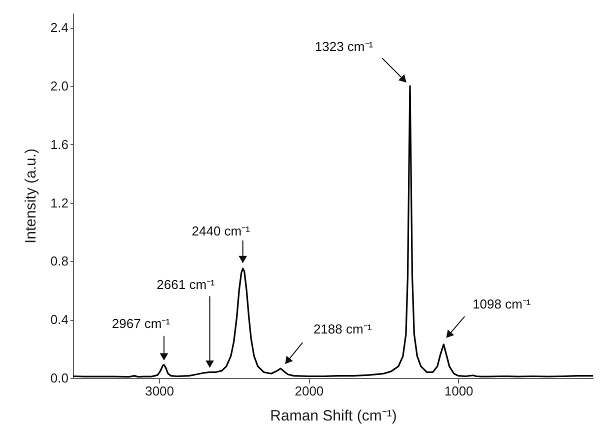 The width and height of the screenshot is (600, 435). Describe the element at coordinates (309, 391) in the screenshot. I see `x-tick-label: 2000` at that location.